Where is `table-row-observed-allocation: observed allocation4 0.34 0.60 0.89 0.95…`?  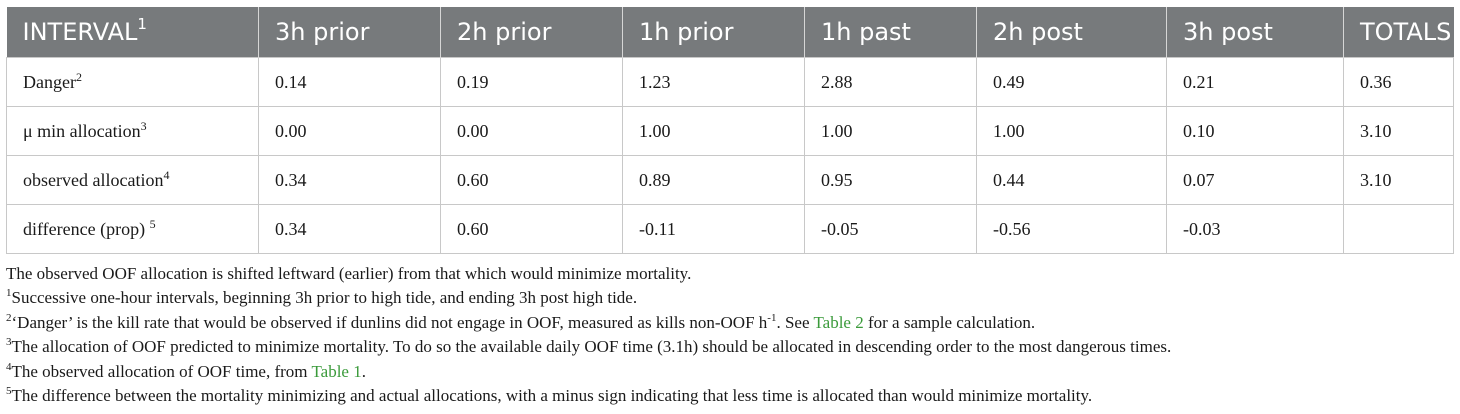
table-row-observed-allocation: observed allocation4 0.34 0.60 0.89 0.95… is located at coordinates (730, 180).